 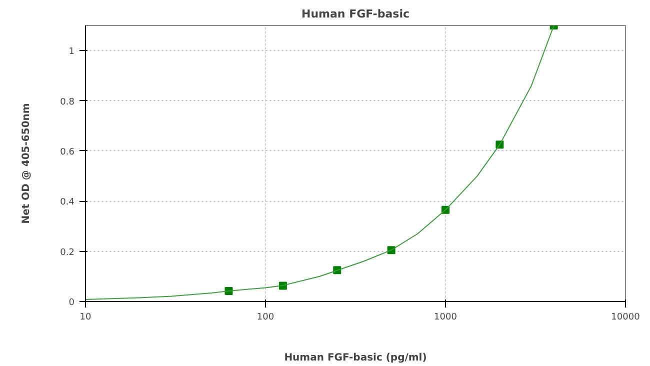 What do you see at coordinates (26, 163) in the screenshot?
I see `y-axis-title: Net OD @ 405-650nm` at bounding box center [26, 163].